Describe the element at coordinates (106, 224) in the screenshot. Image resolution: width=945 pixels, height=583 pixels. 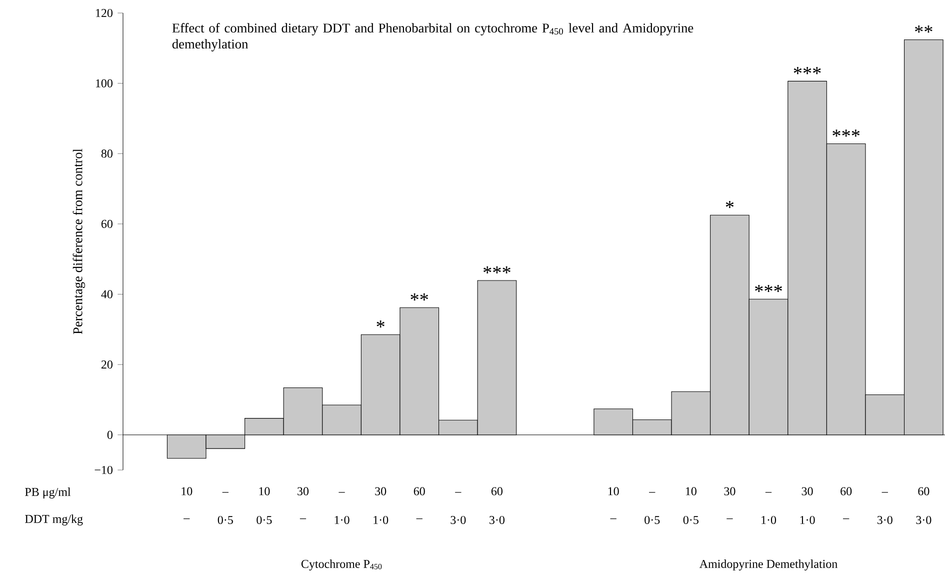
I see `y-tick-label: 60` at that location.